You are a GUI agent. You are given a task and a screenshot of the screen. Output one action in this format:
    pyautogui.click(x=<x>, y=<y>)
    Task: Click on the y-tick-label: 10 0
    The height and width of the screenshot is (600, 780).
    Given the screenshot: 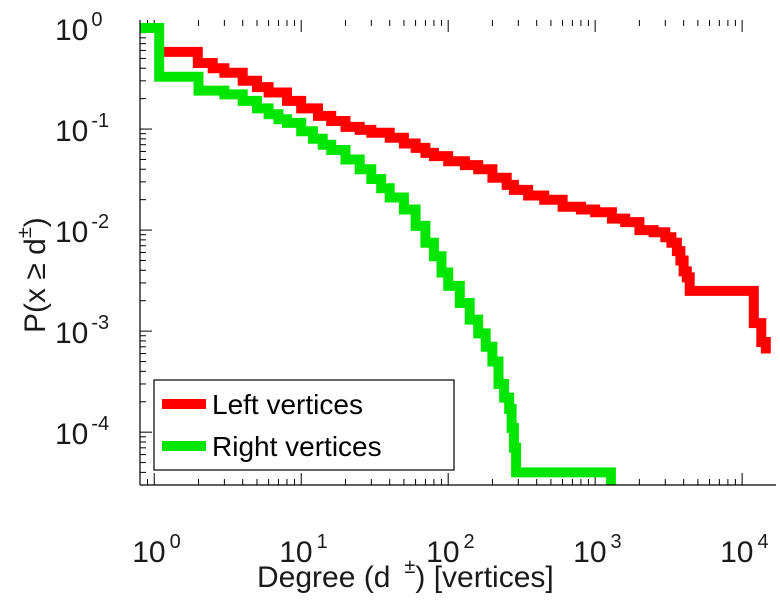 What is the action you would take?
    pyautogui.click(x=79, y=28)
    